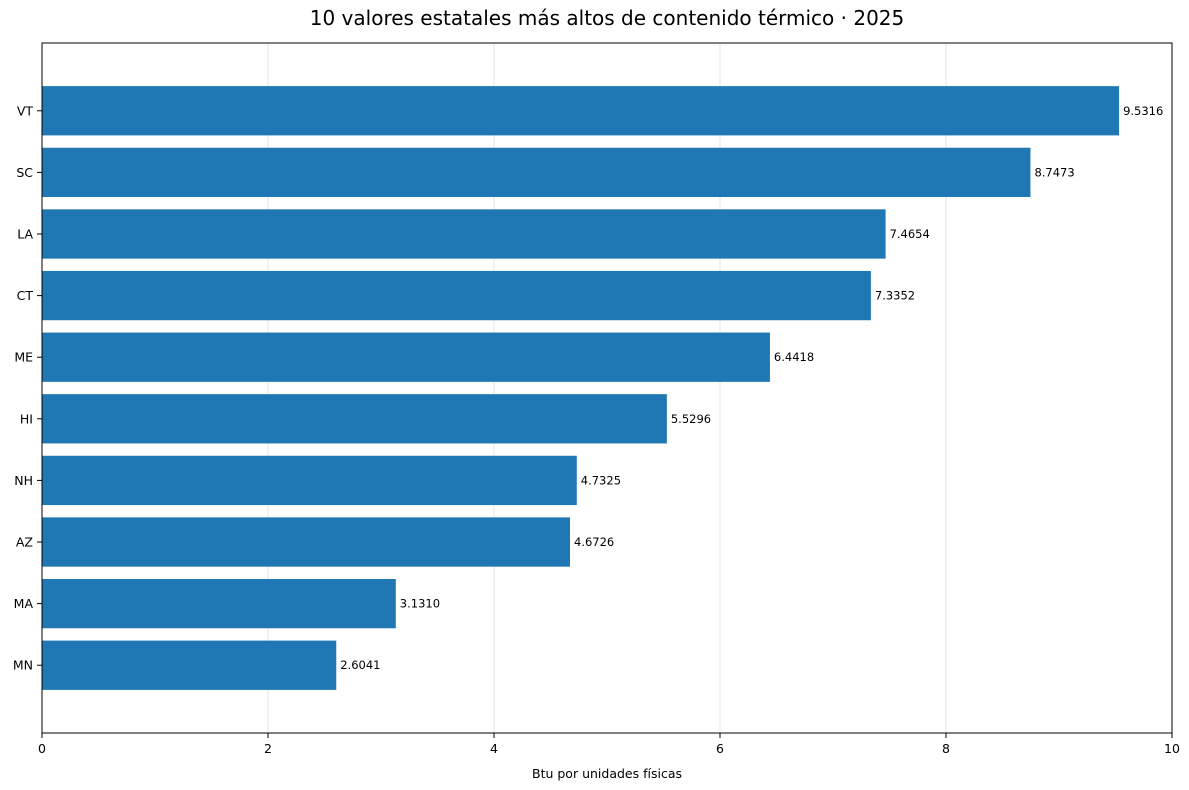  Describe the element at coordinates (268, 748) in the screenshot. I see `x-tick-label: 2` at that location.